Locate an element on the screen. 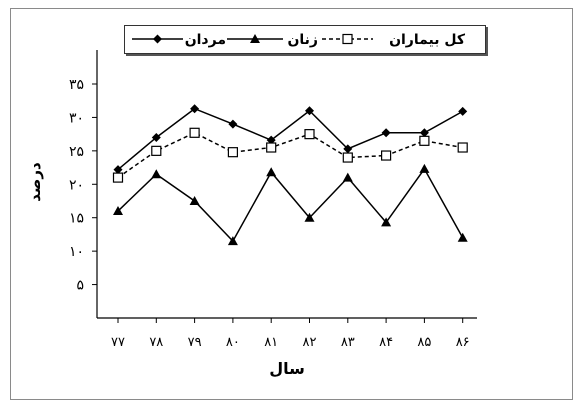  legend-label: کل بیماران is located at coordinates (427, 40).